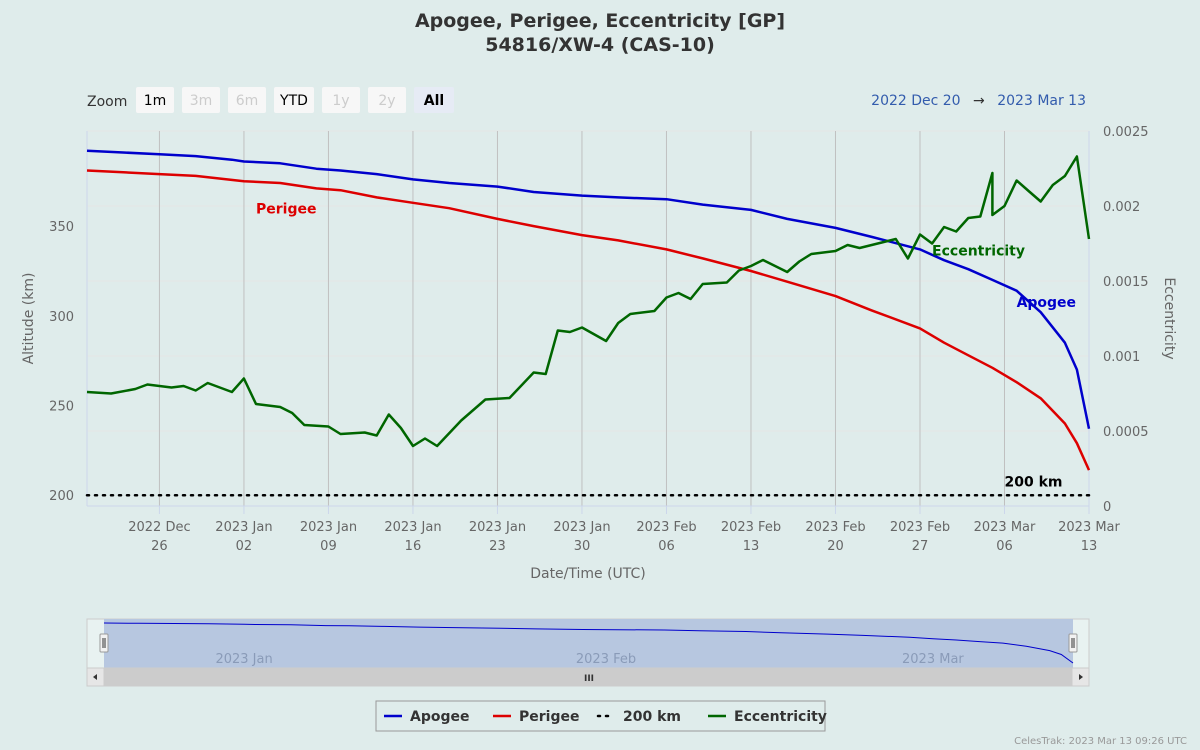 This screenshot has width=1200, height=750. What do you see at coordinates (600, 21) in the screenshot?
I see `chart-title: Apogee, Perigee, Eccentricity [GP]` at bounding box center [600, 21].